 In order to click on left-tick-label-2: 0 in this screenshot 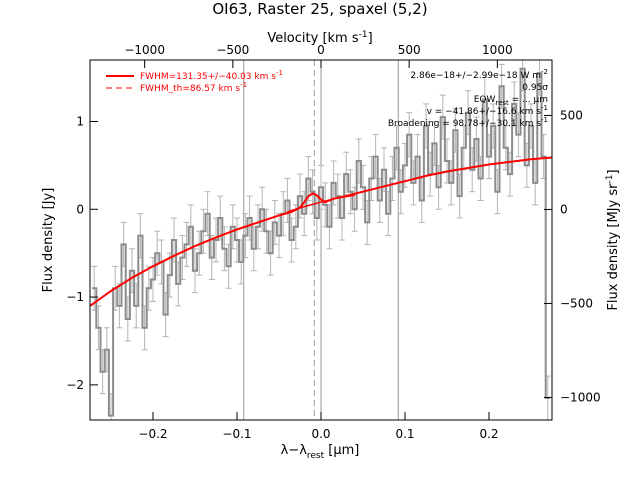, I will do `click(80, 209)`.